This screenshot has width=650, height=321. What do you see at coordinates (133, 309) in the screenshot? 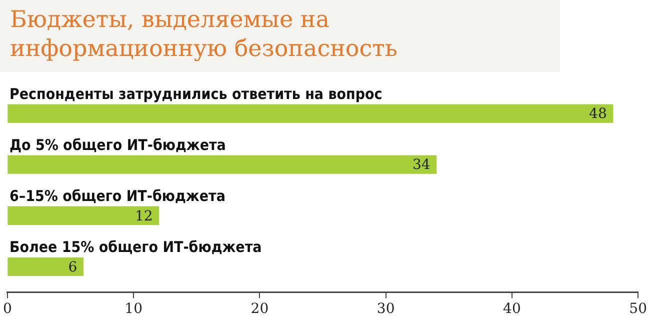
I see `x-tick-label: 10` at bounding box center [133, 309].